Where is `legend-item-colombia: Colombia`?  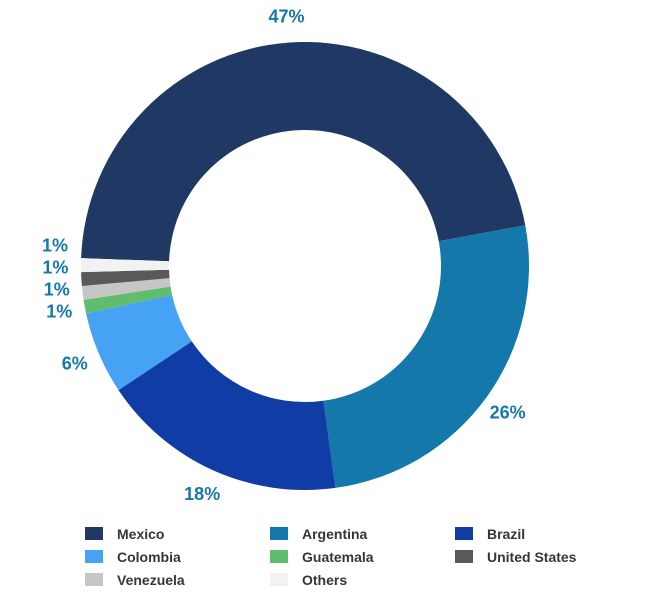
legend-item-colombia: Colombia is located at coordinates (177, 556).